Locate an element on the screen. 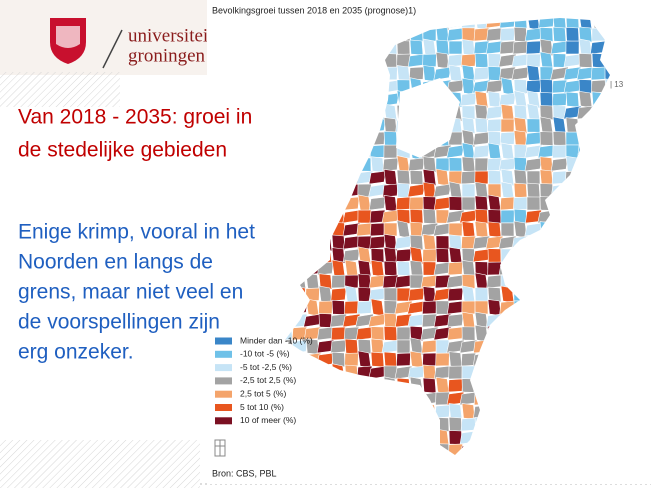 This screenshot has height=488, width=651. body-line: Noorden en langs de is located at coordinates (115, 262).